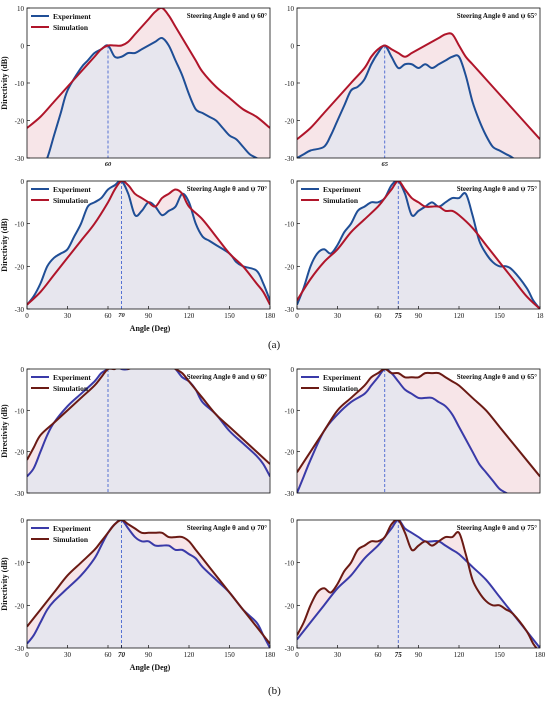 The height and width of the screenshot is (707, 550). Describe the element at coordinates (149, 316) in the screenshot. I see `x-tick-label: 90` at that location.